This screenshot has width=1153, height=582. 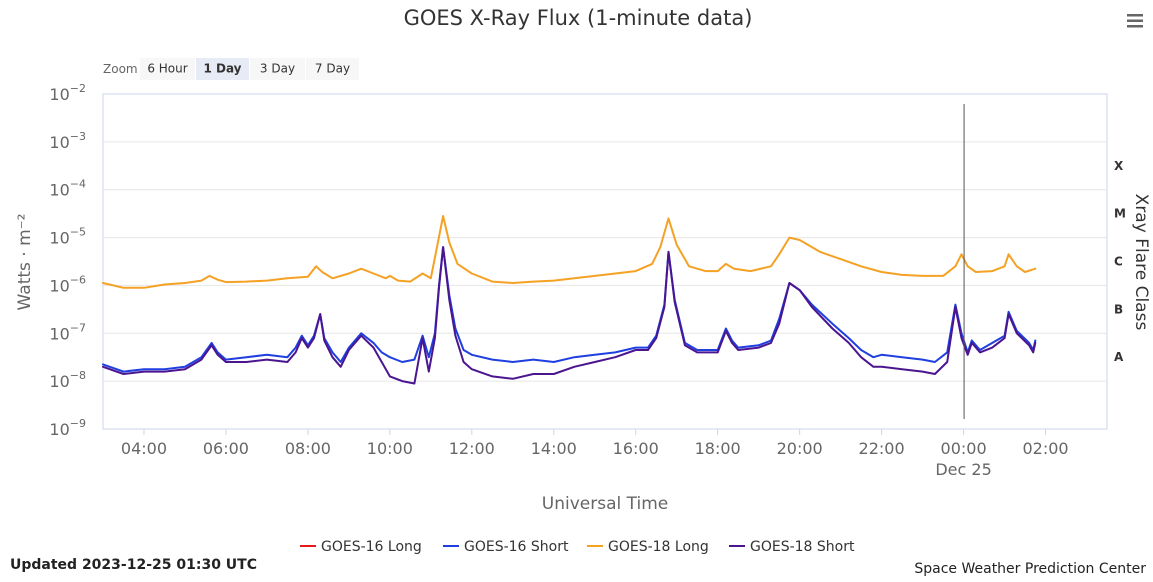 I want to click on legend-item: GOES-16 Long, so click(x=361, y=547).